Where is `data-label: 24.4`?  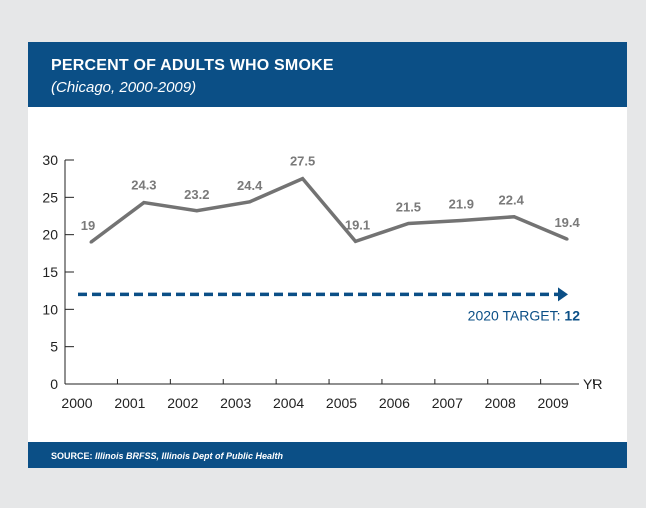
data-label: 24.4 is located at coordinates (250, 185).